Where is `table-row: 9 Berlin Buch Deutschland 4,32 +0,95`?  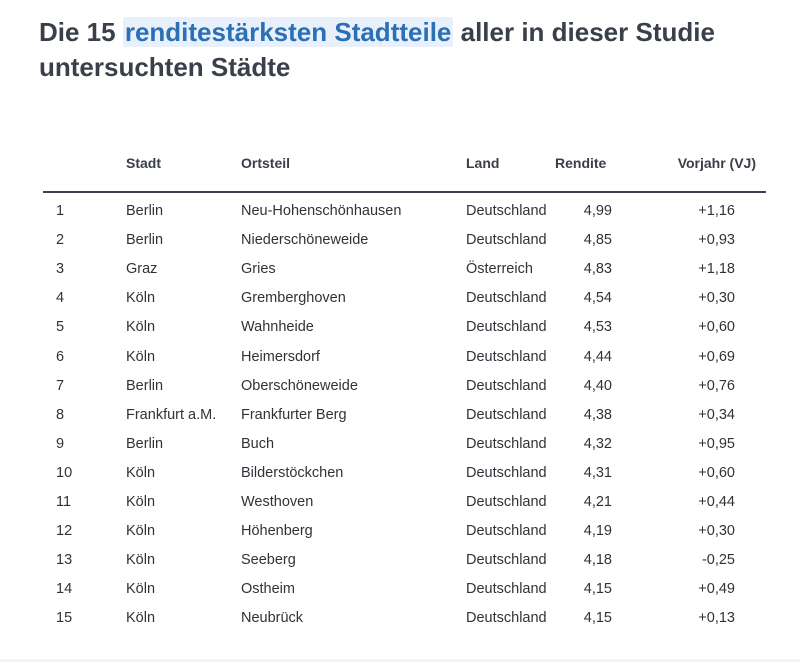 table-row: 9 Berlin Buch Deutschland 4,32 +0,95 is located at coordinates (400, 443).